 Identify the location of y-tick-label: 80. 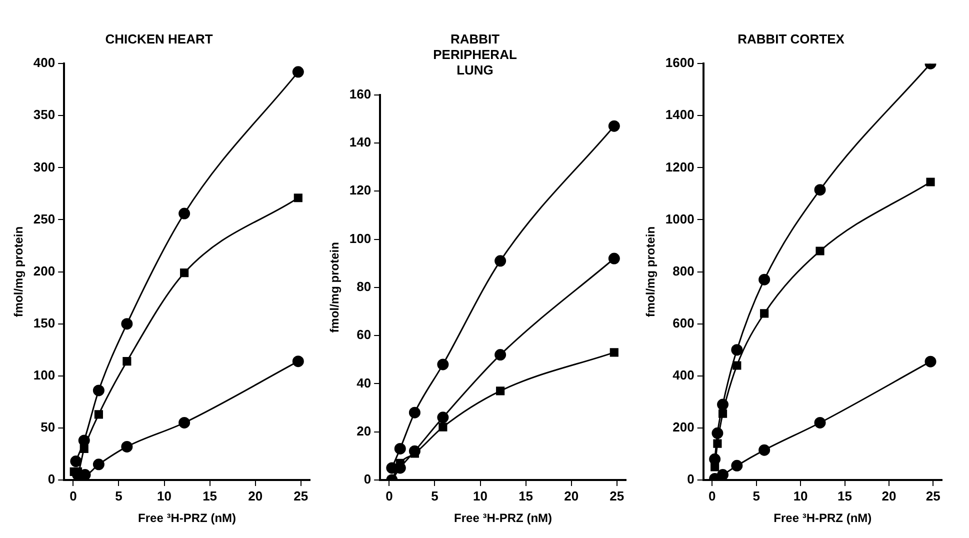
(364, 286).